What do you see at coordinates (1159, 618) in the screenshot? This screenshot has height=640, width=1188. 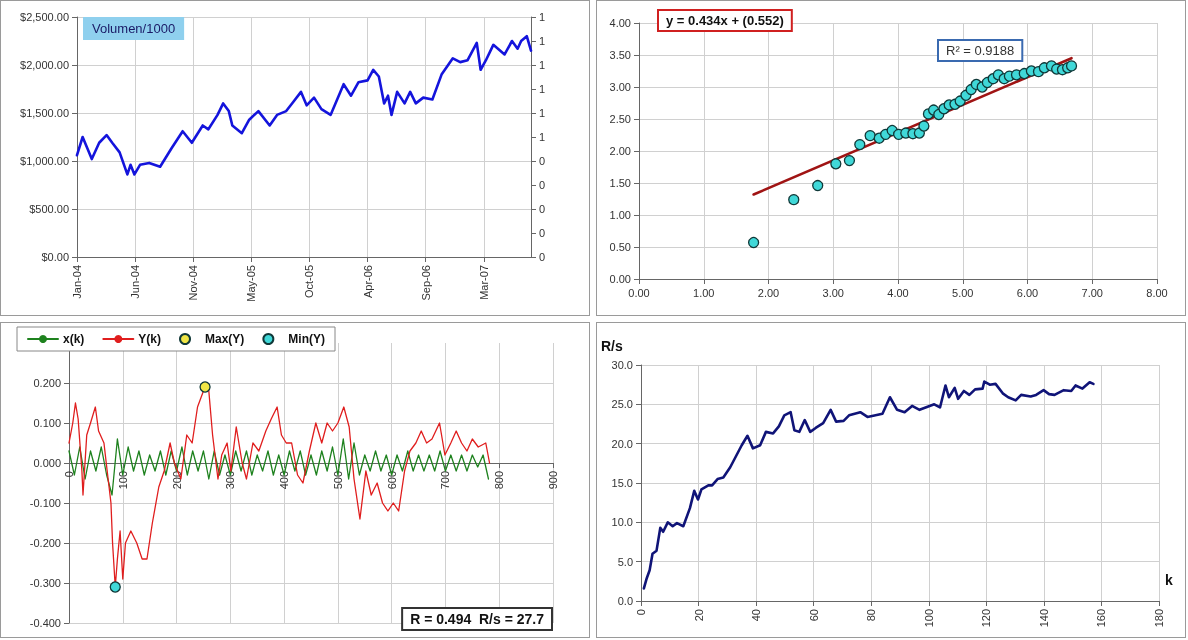 I see `x-tick-label: 180` at bounding box center [1159, 618].